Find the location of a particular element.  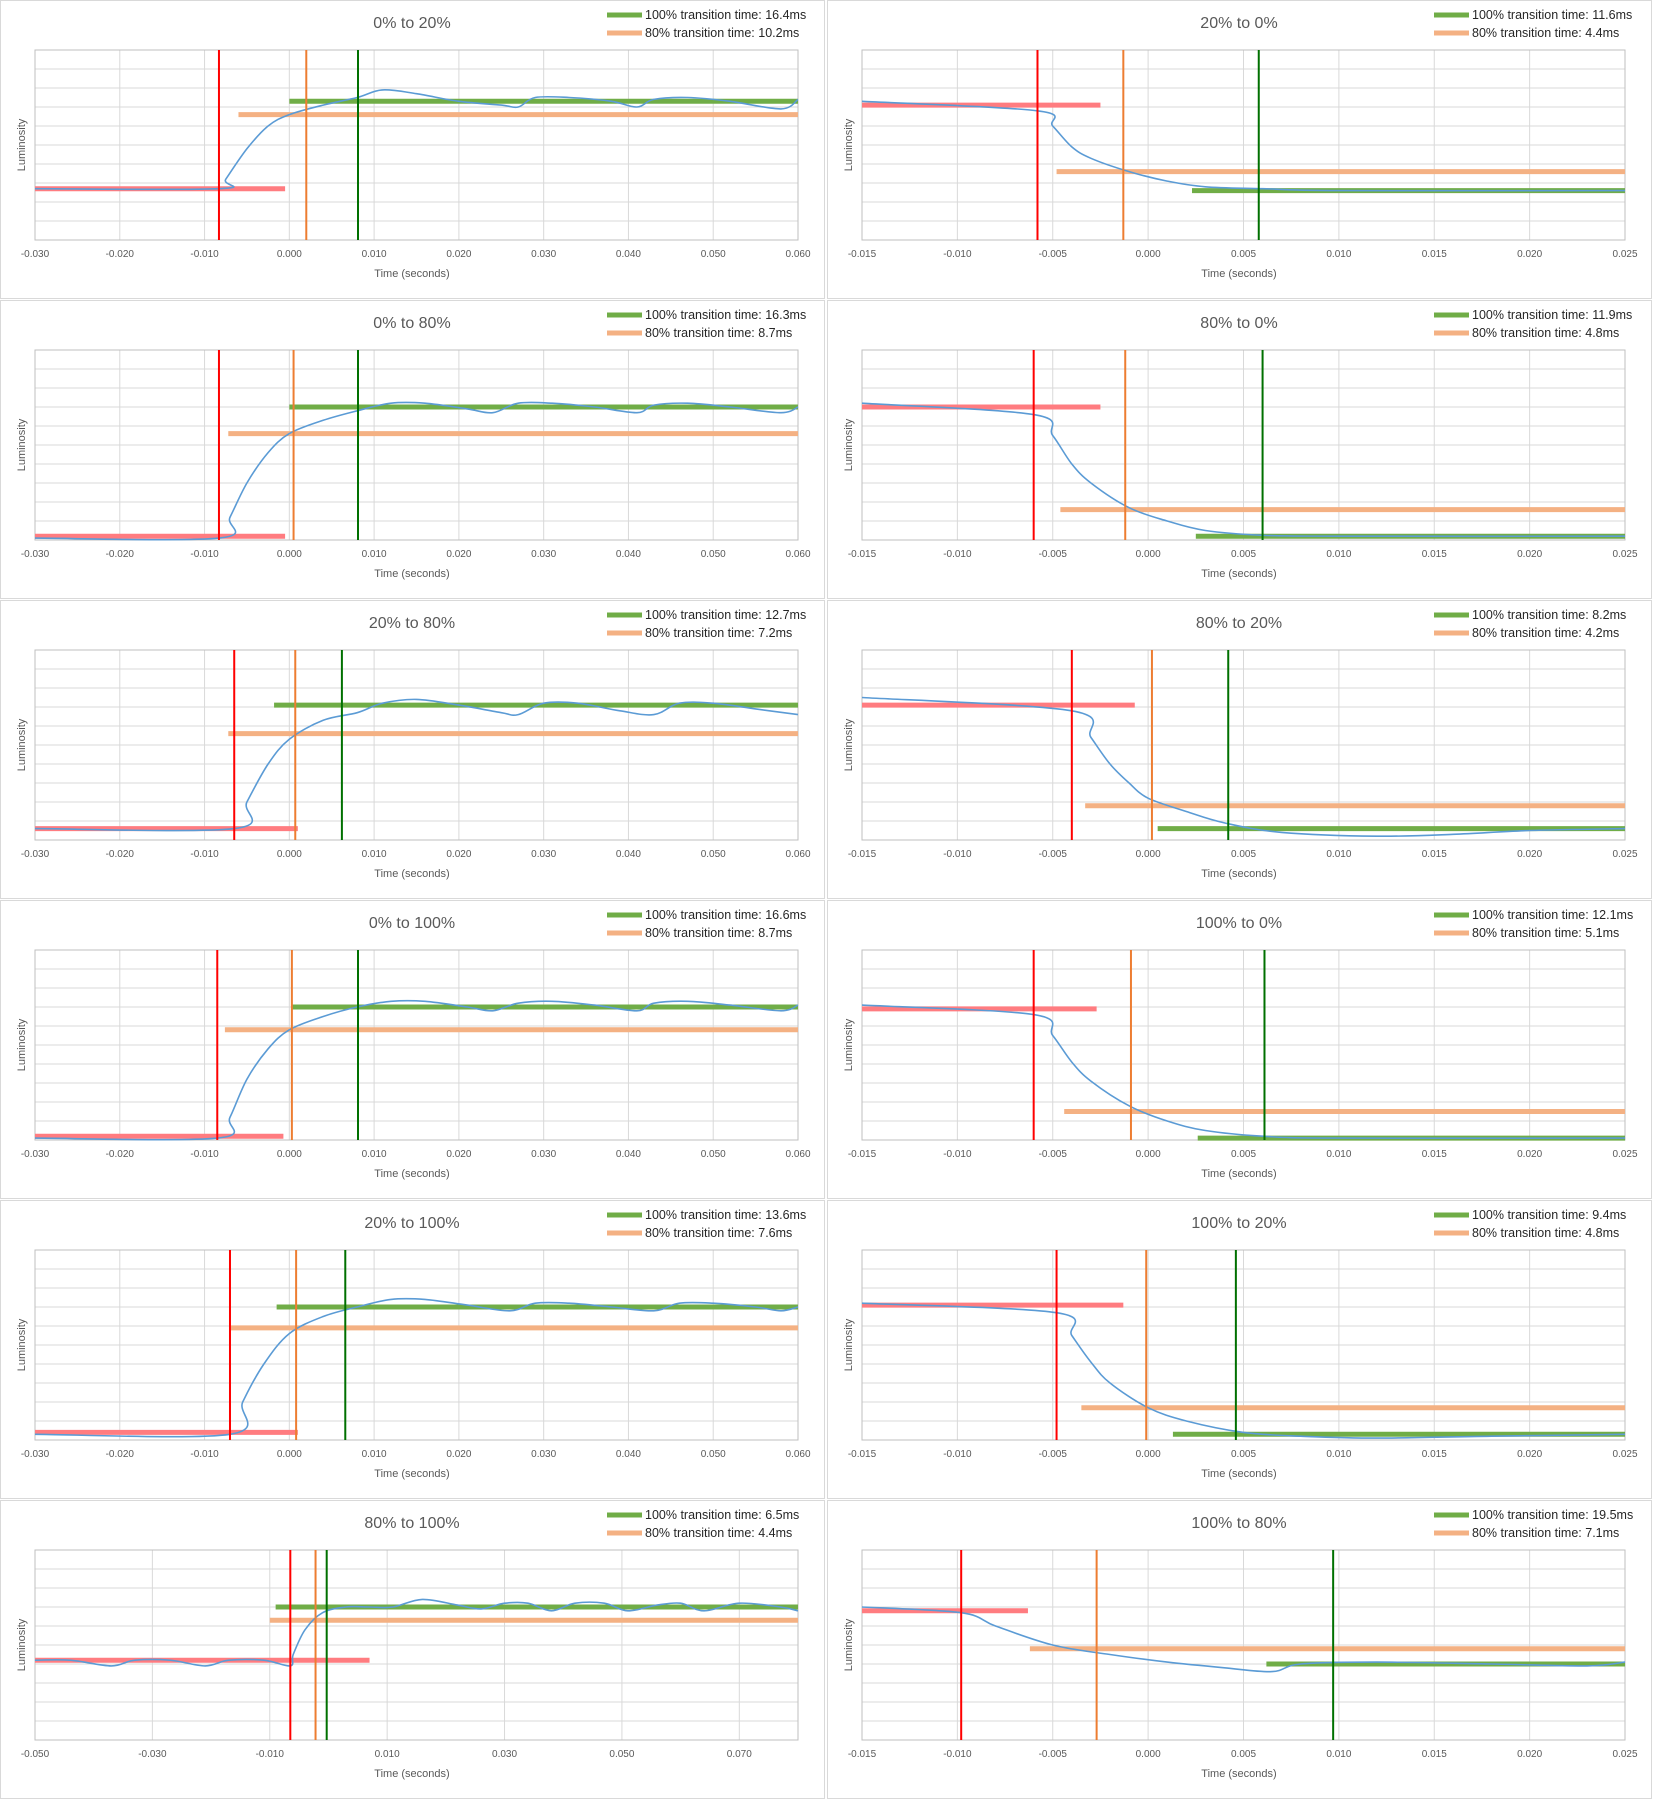

chart-title: 0% to 100% is located at coordinates (412, 923).